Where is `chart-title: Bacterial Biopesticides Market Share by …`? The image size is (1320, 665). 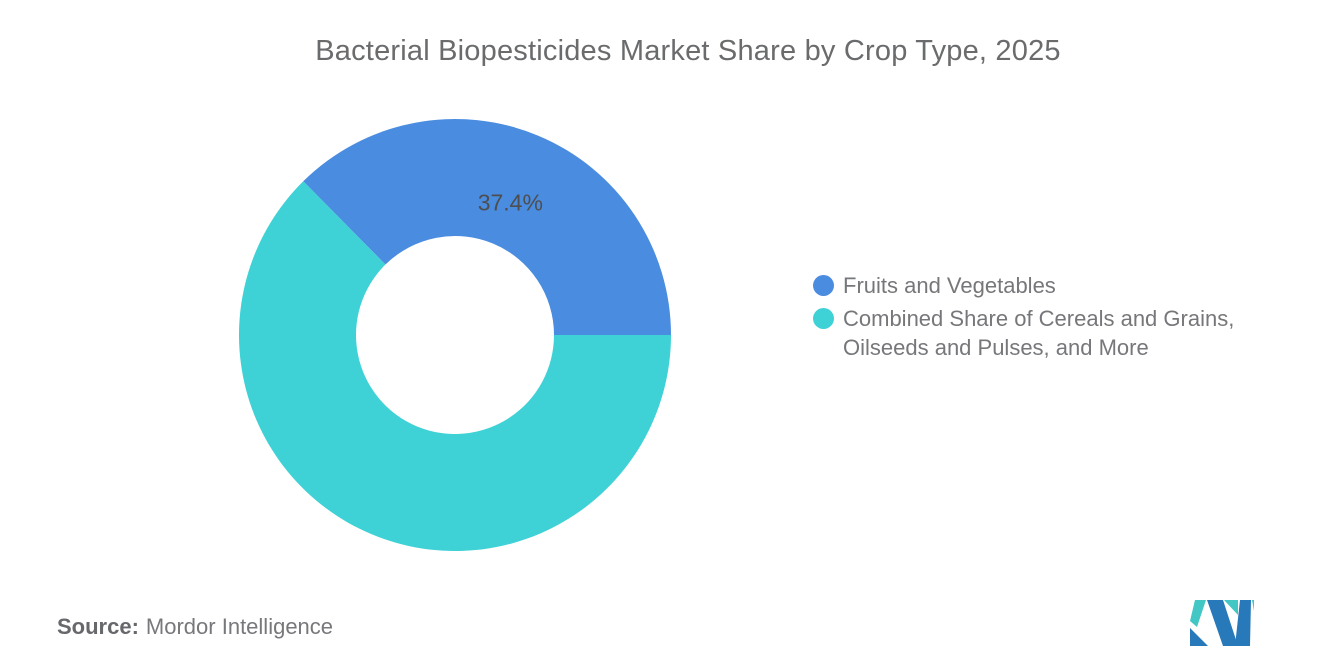
chart-title: Bacterial Biopesticides Market Share by … is located at coordinates (688, 51).